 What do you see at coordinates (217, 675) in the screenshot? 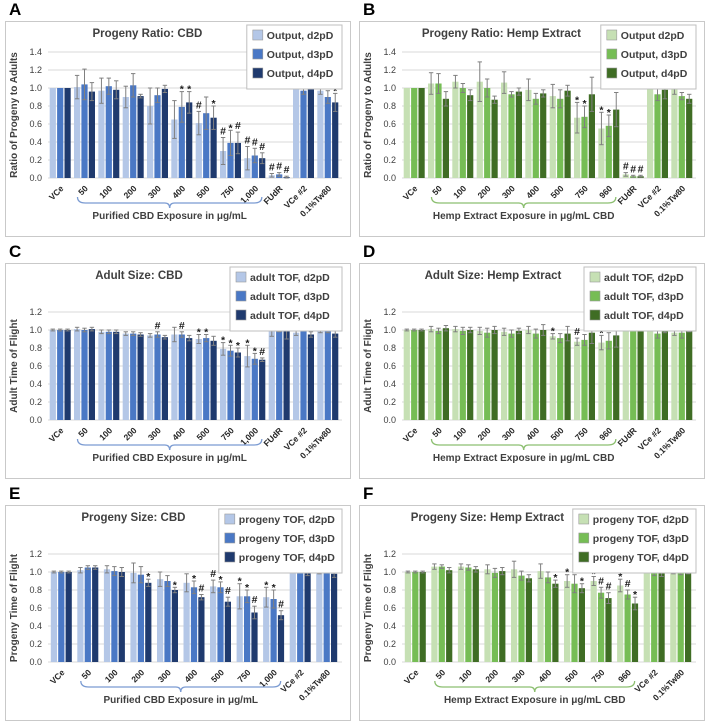
I see `svg-text: 500` at bounding box center [217, 675].